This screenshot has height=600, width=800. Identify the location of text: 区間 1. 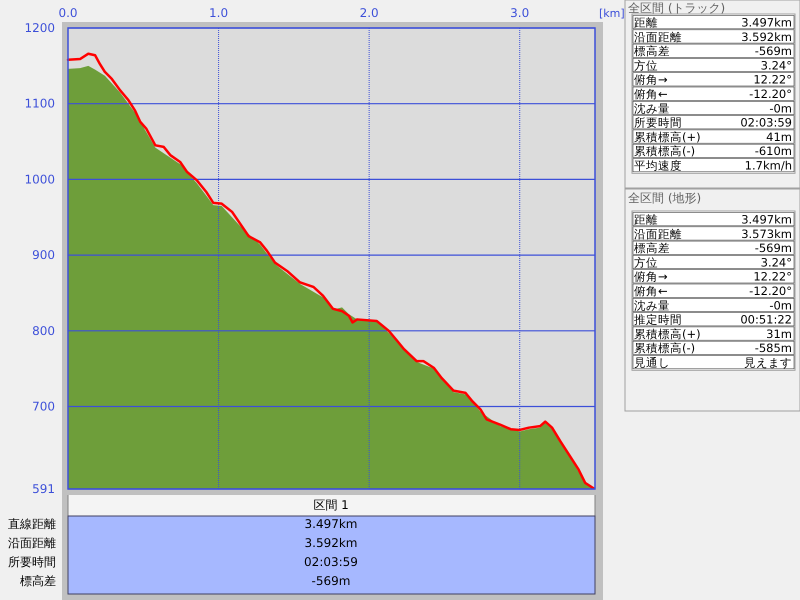
(331, 505).